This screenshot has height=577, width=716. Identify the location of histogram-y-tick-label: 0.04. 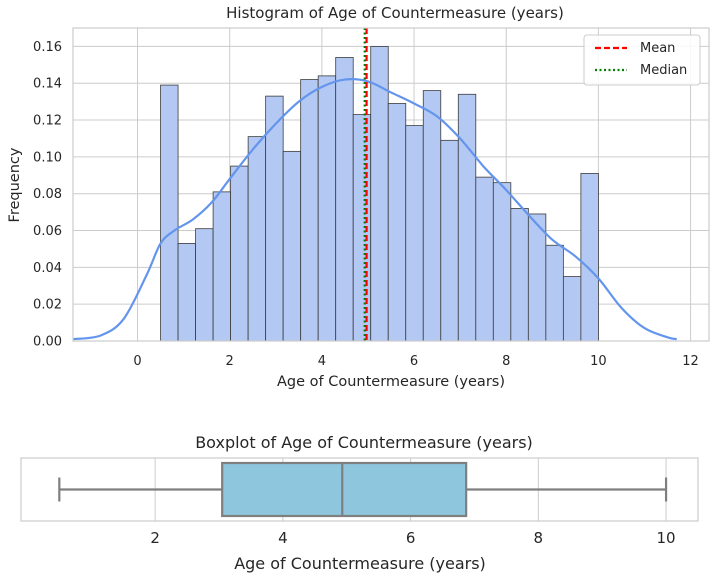
(47, 268).